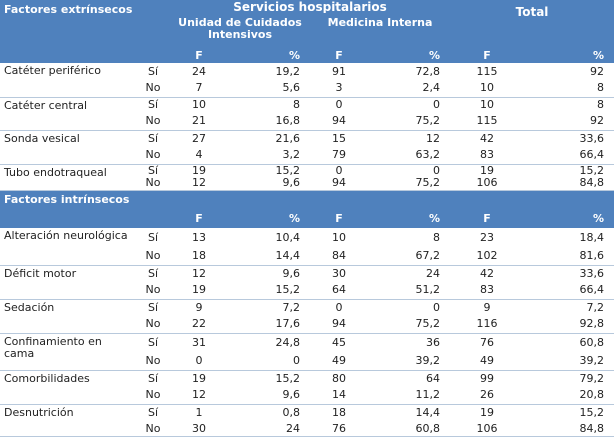 This screenshot has width=614, height=440. Describe the element at coordinates (269, 325) in the screenshot. I see `value-cell: 17,6` at that location.